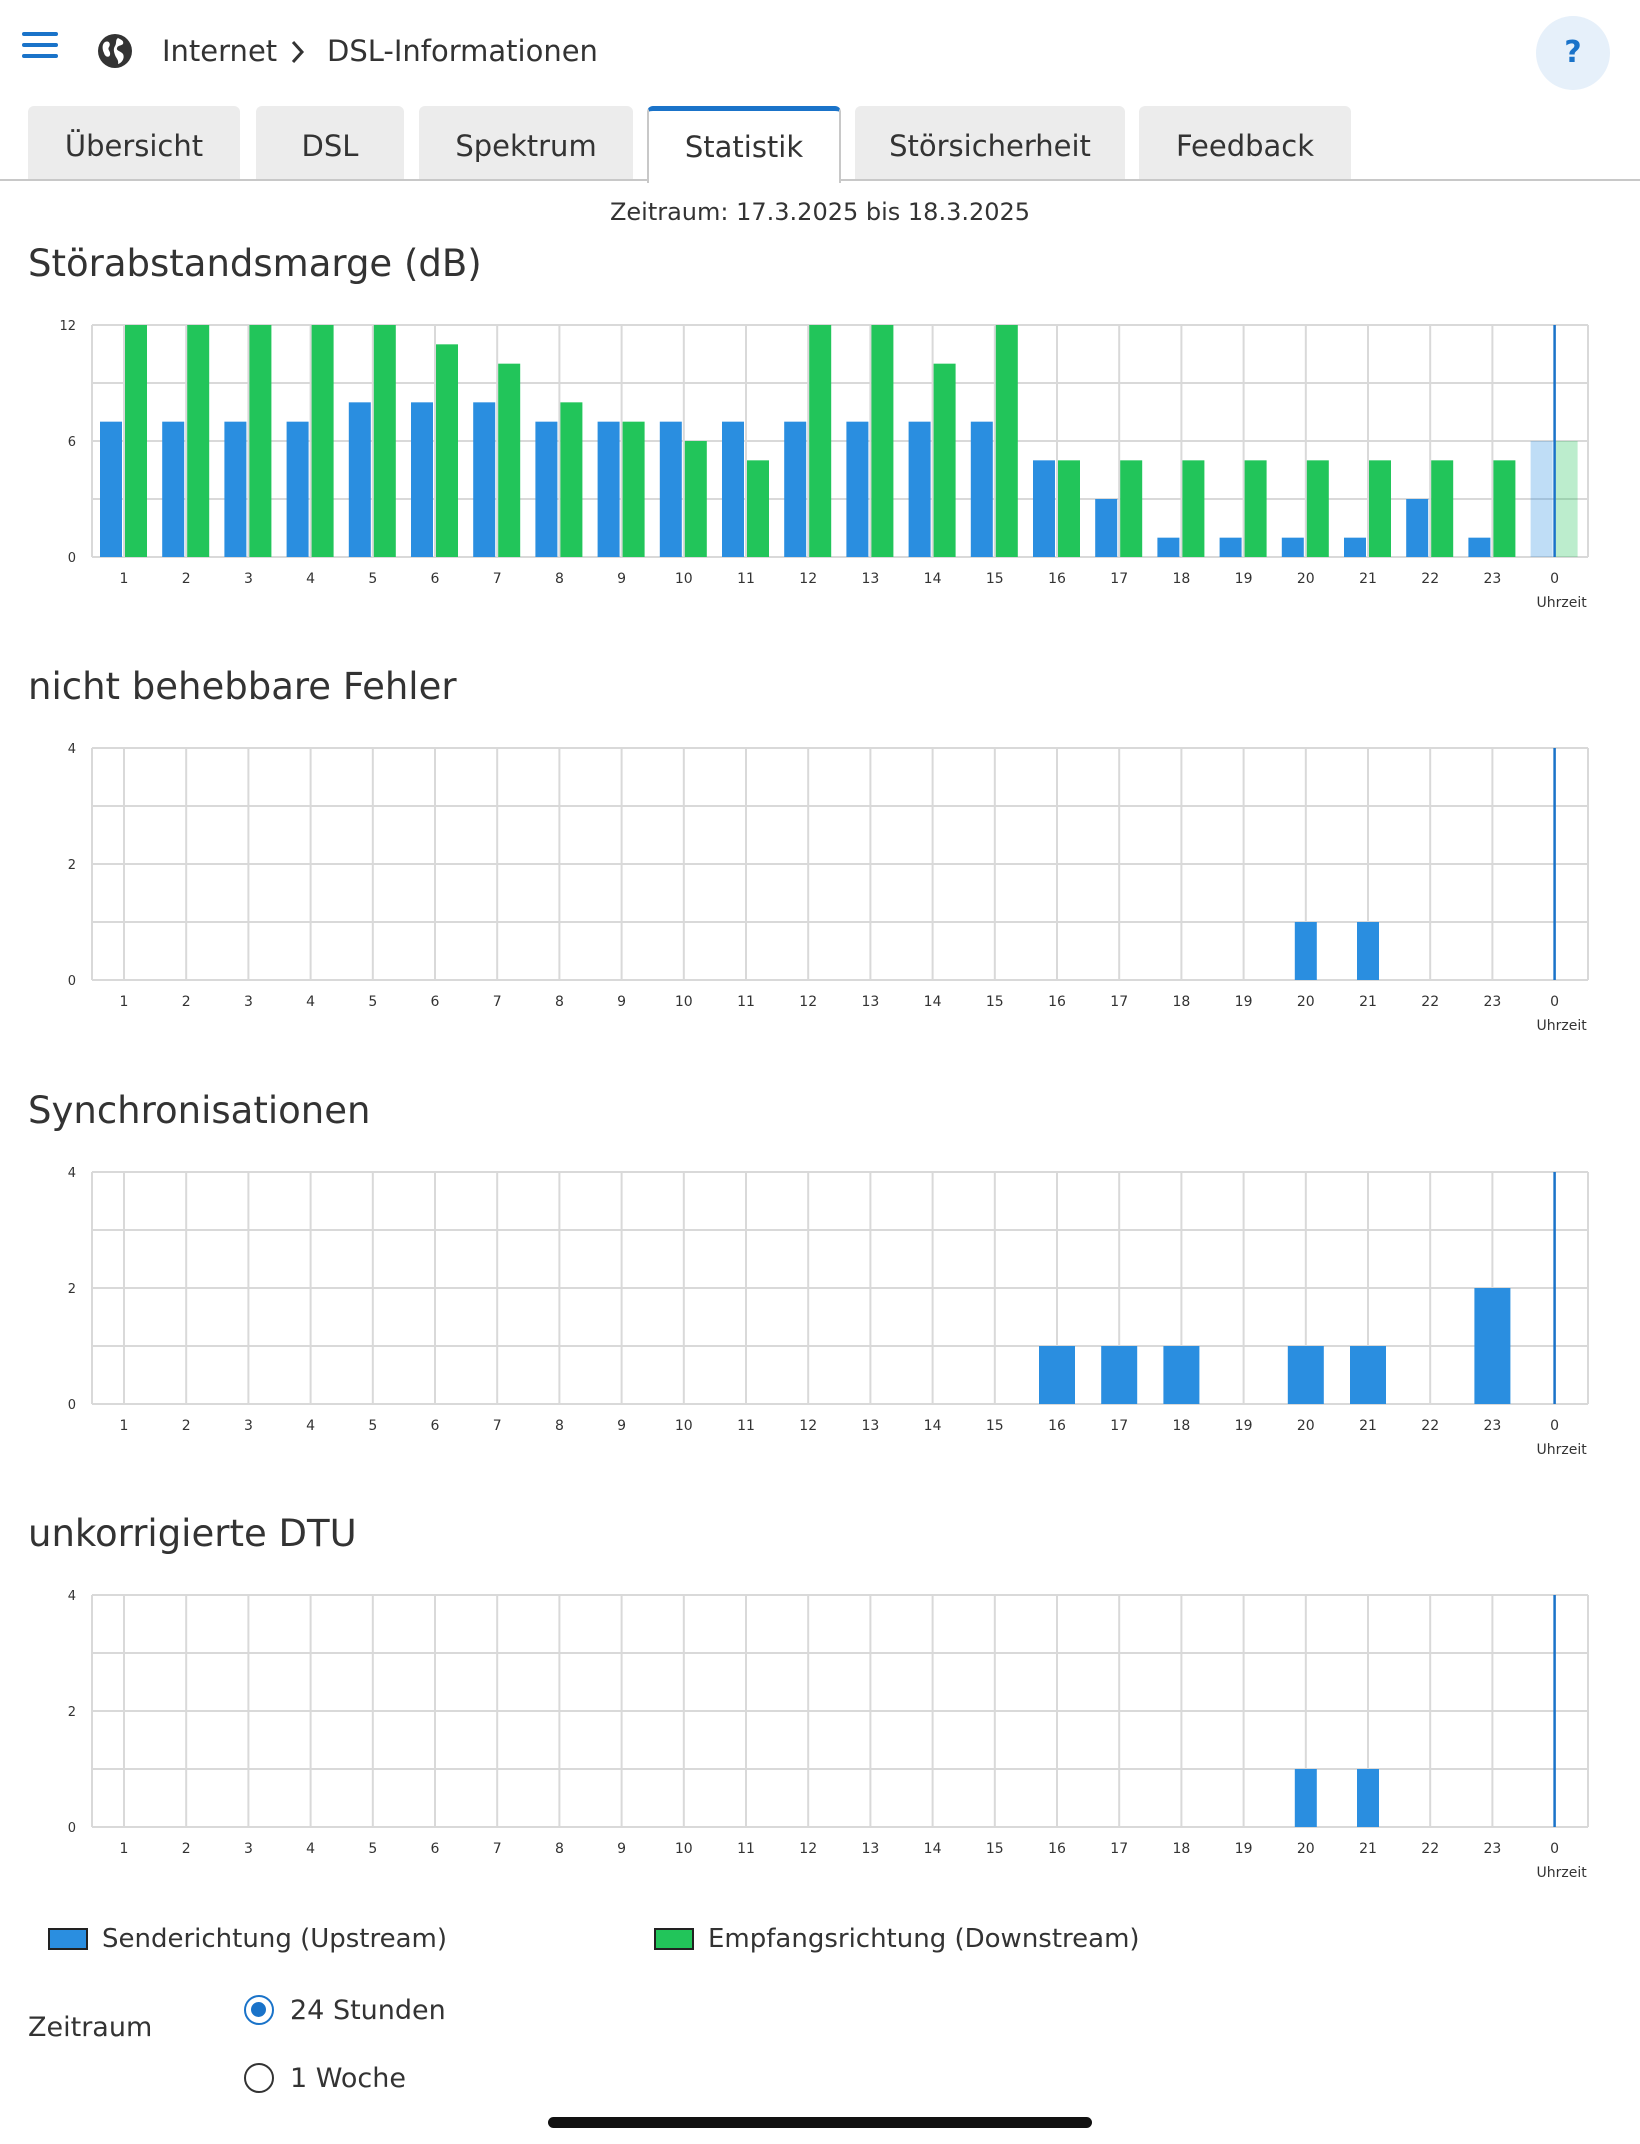 Image resolution: width=1640 pixels, height=2144 pixels. Describe the element at coordinates (559, 579) in the screenshot. I see `x-tick-label: 8` at that location.